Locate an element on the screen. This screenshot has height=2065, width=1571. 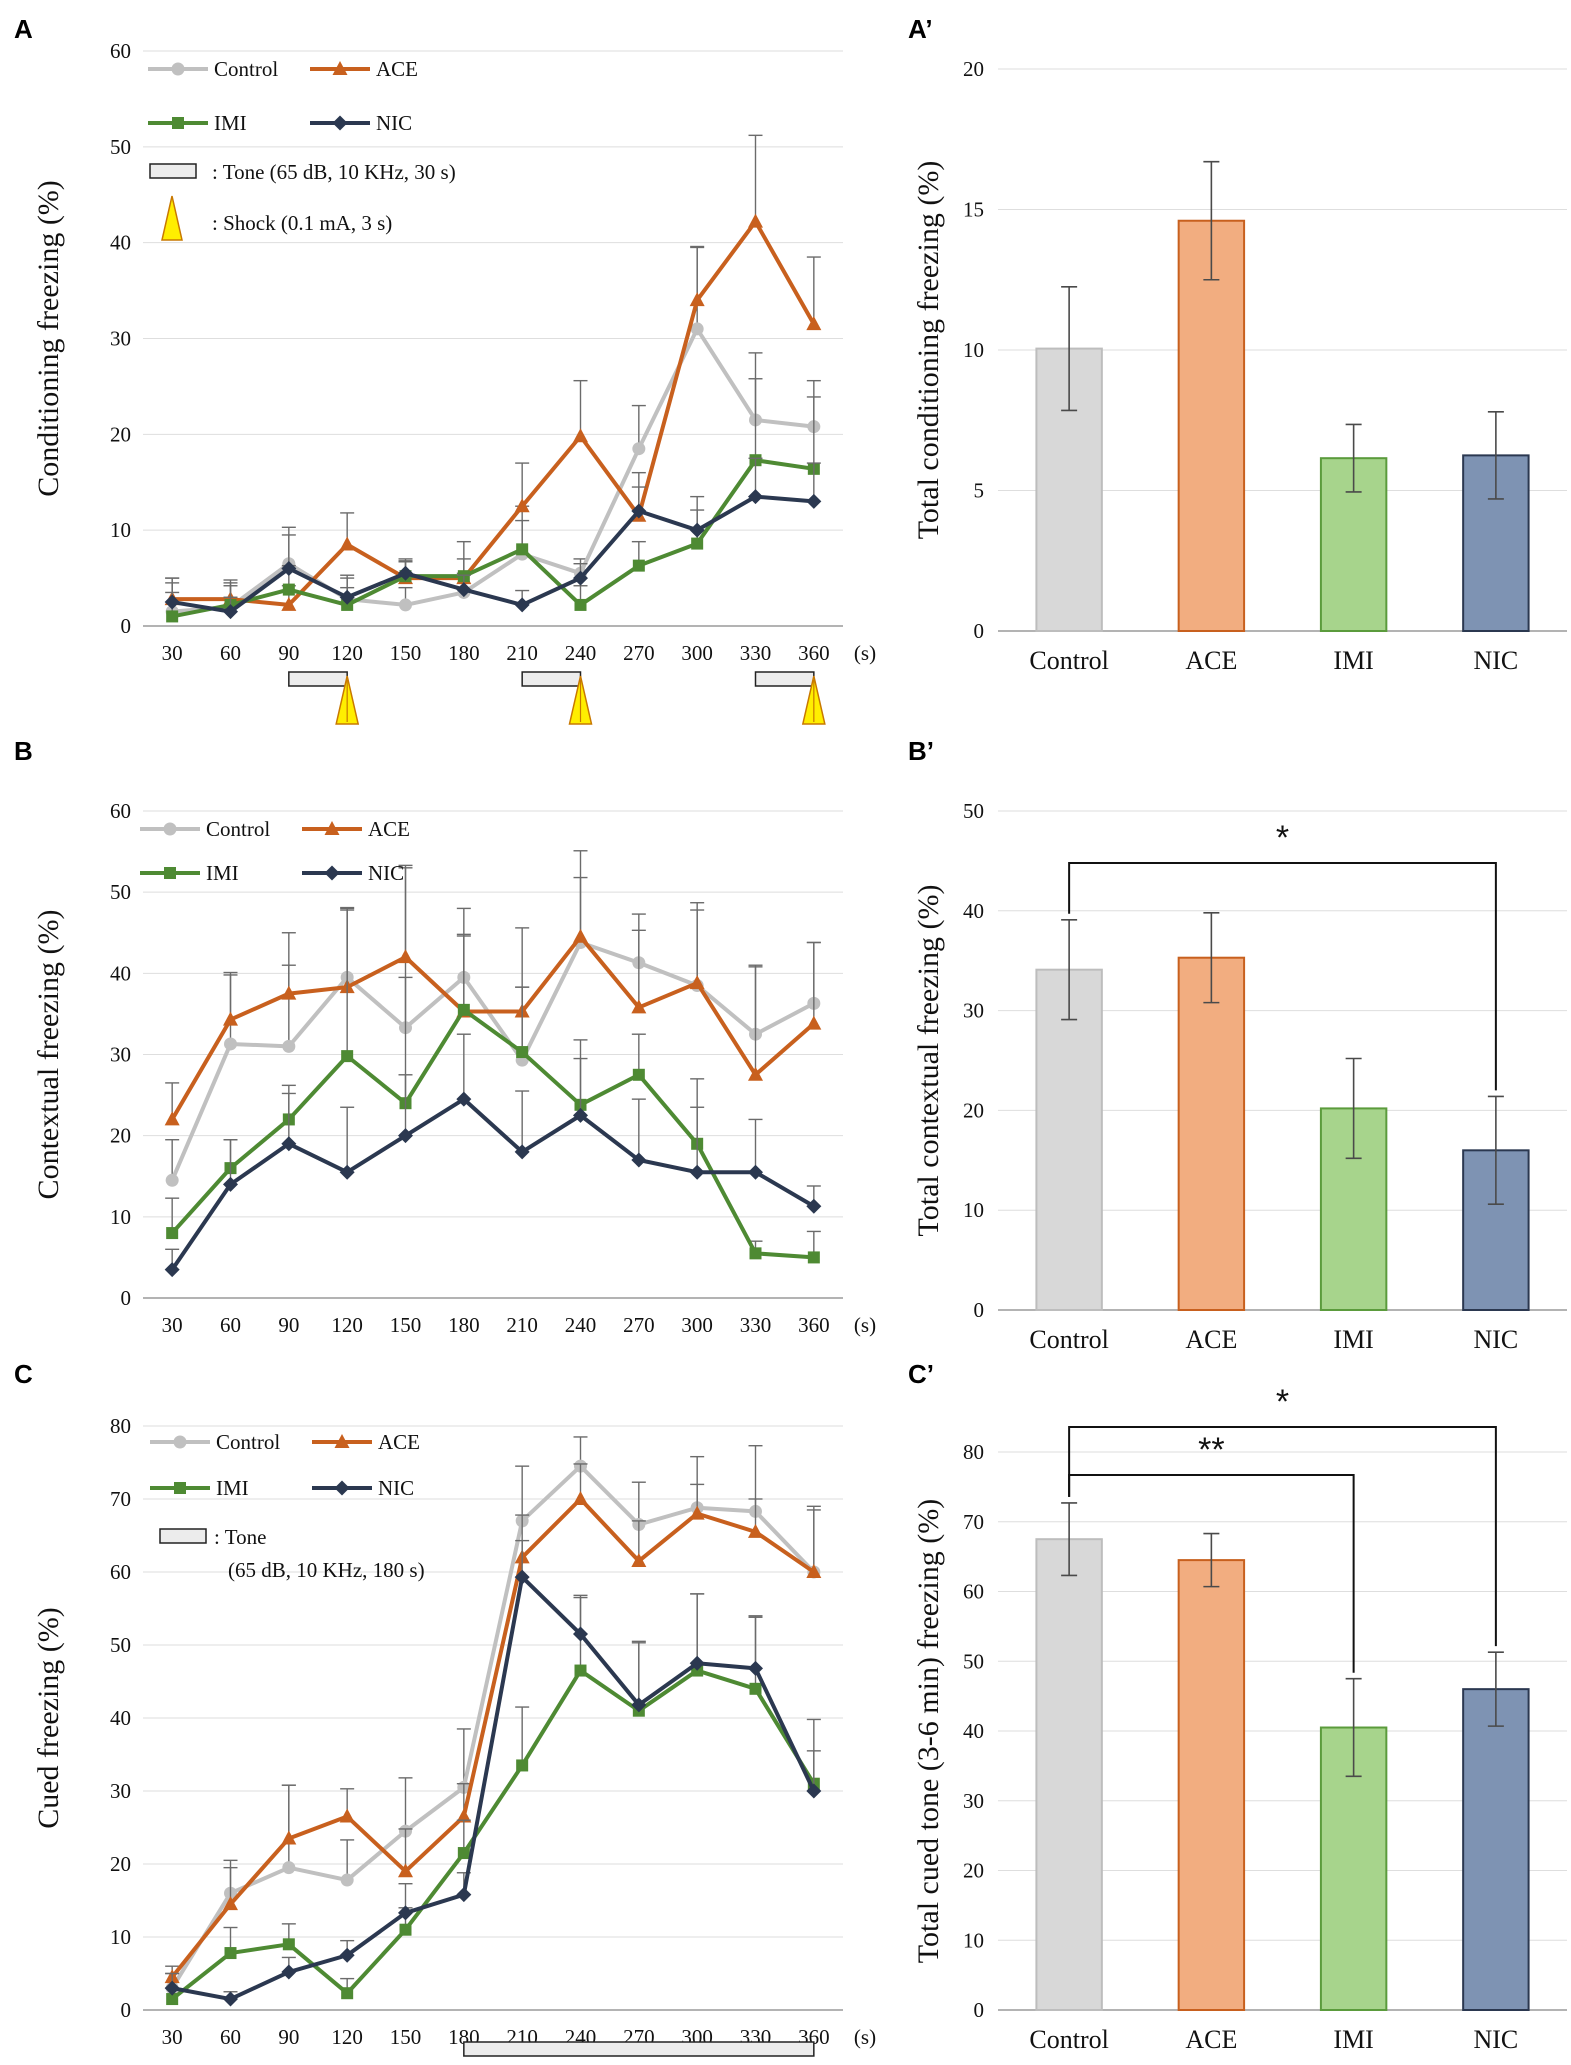
x-tick-label: ACE is located at coordinates (1211, 1339).